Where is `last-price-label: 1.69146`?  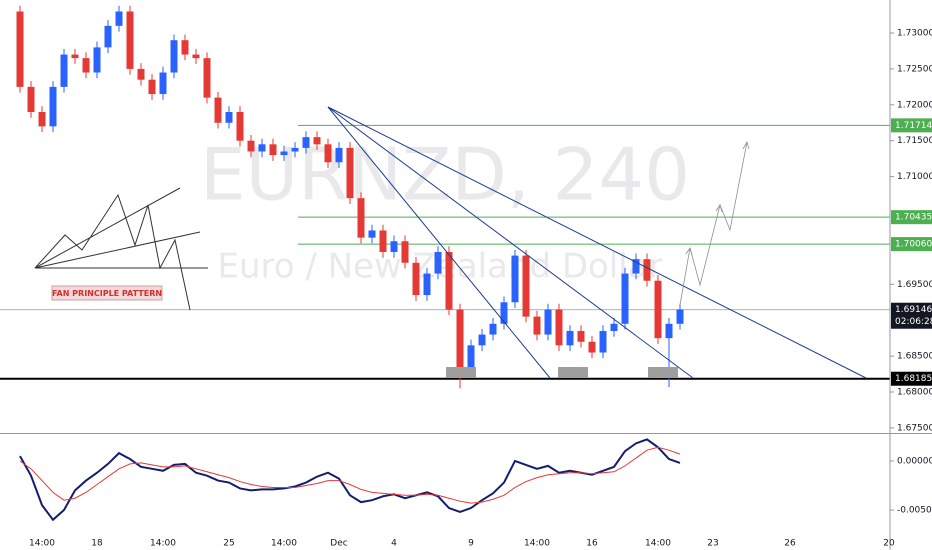
last-price-label: 1.69146 is located at coordinates (913, 310).